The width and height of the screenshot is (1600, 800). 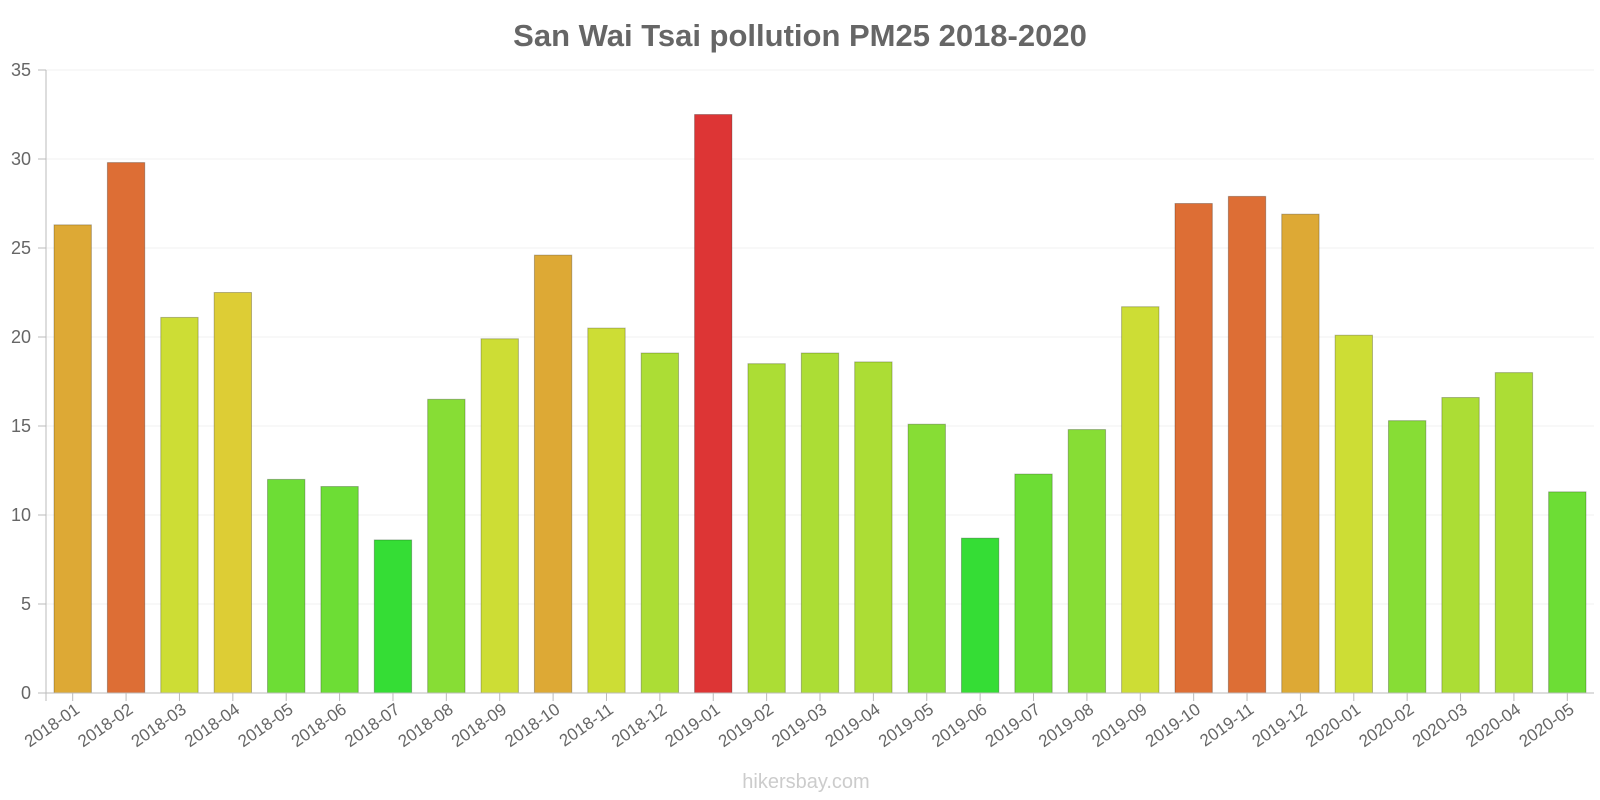 I want to click on x-tick-label: 2019-03, so click(x=799, y=725).